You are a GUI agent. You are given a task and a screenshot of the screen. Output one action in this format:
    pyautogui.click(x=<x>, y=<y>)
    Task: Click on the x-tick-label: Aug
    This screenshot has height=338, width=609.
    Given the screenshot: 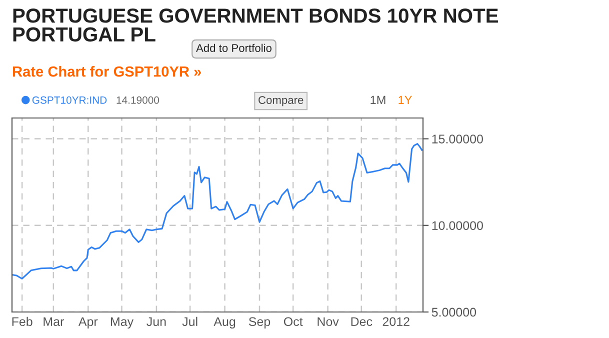 What is the action you would take?
    pyautogui.click(x=225, y=323)
    